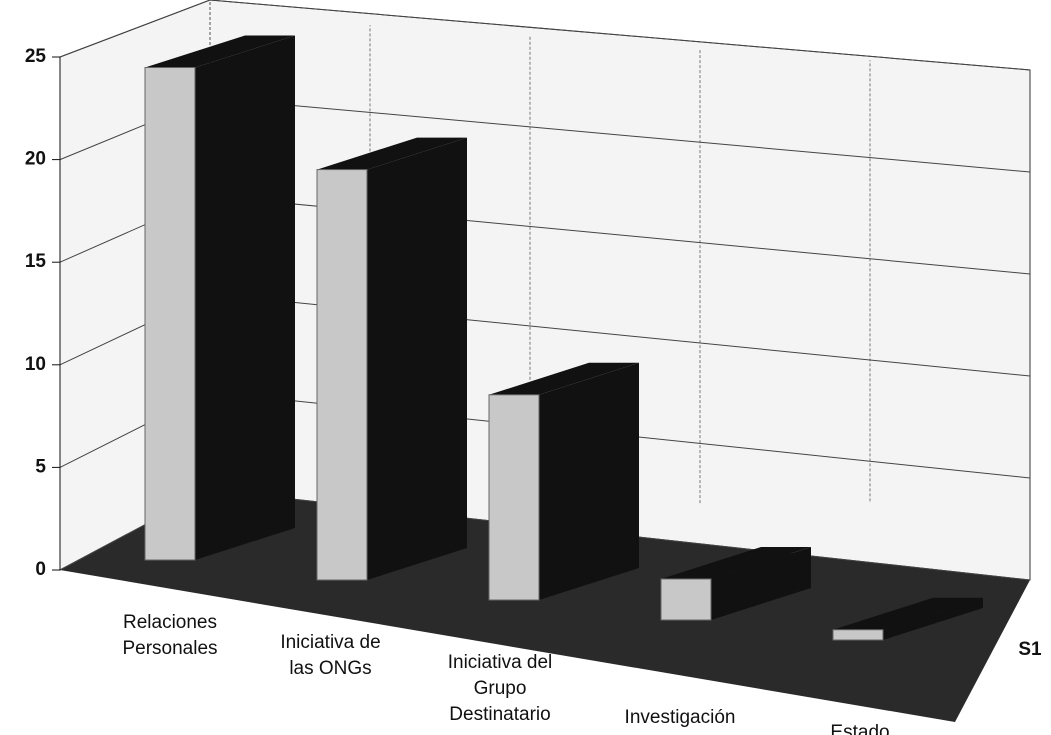 Image resolution: width=1051 pixels, height=735 pixels. Describe the element at coordinates (500, 688) in the screenshot. I see `x-tick-label: Iniciativa del Grupo Destinatario` at that location.